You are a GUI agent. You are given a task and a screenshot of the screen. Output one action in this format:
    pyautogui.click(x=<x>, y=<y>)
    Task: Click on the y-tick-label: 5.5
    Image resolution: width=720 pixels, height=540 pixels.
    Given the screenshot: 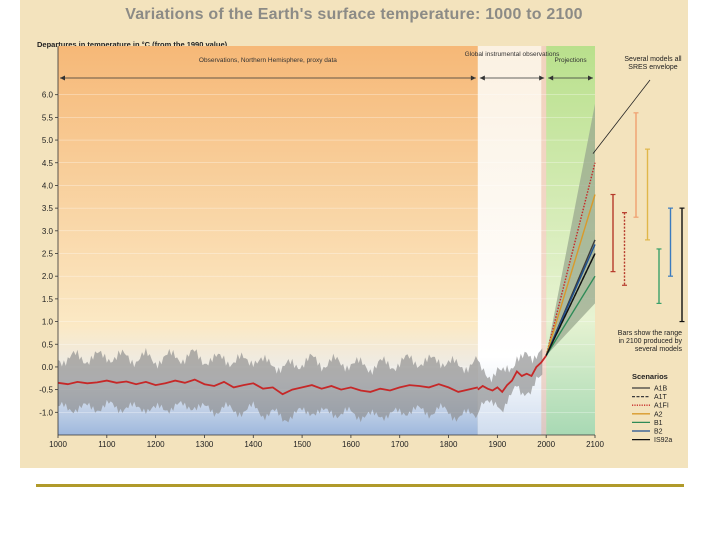 What is the action you would take?
    pyautogui.click(x=48, y=117)
    